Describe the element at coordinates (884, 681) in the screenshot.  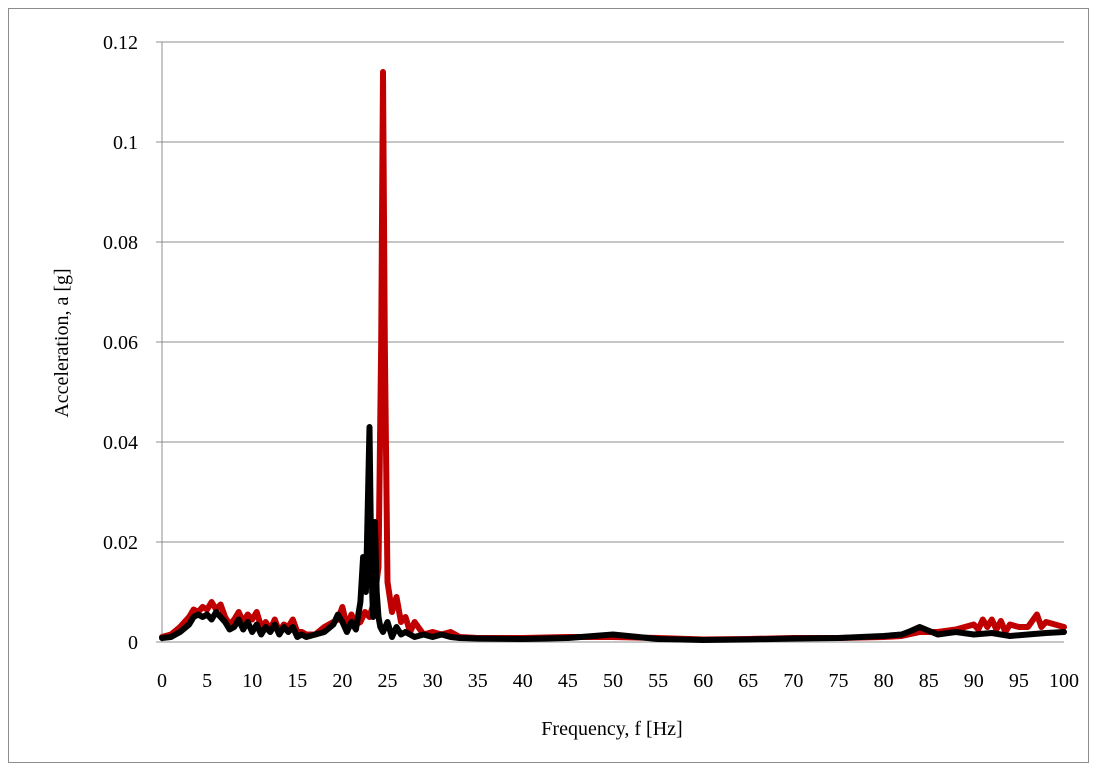
I see `x-tick-label: 80` at that location.